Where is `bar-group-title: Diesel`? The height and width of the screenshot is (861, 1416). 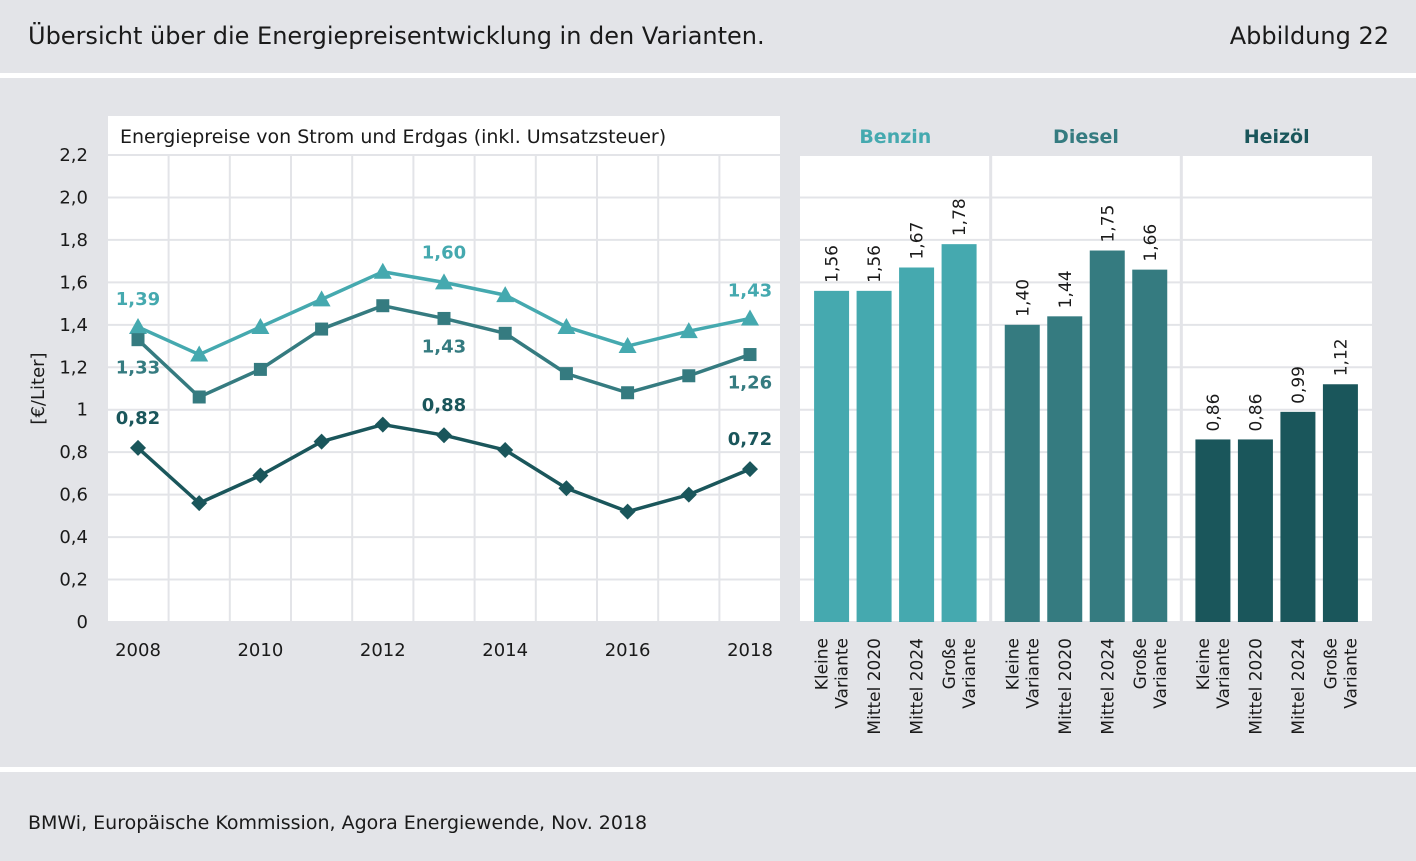
bar-group-title: Diesel is located at coordinates (1086, 137).